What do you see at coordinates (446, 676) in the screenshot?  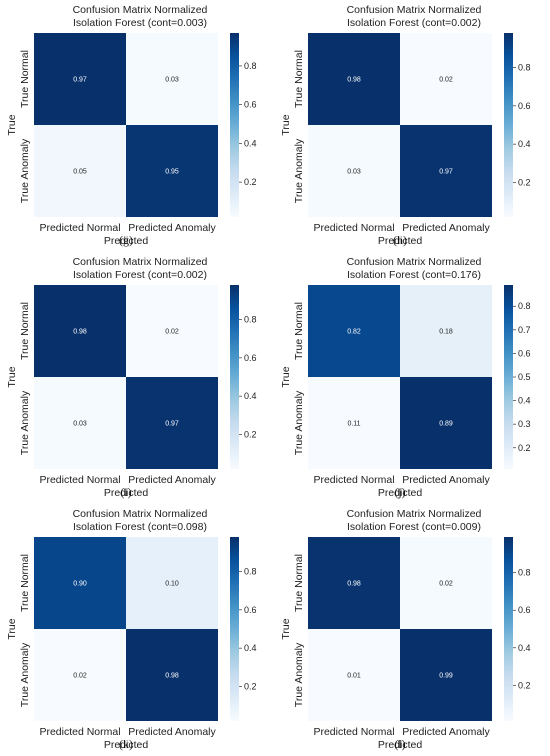 I see `cell-value: 0.99` at bounding box center [446, 676].